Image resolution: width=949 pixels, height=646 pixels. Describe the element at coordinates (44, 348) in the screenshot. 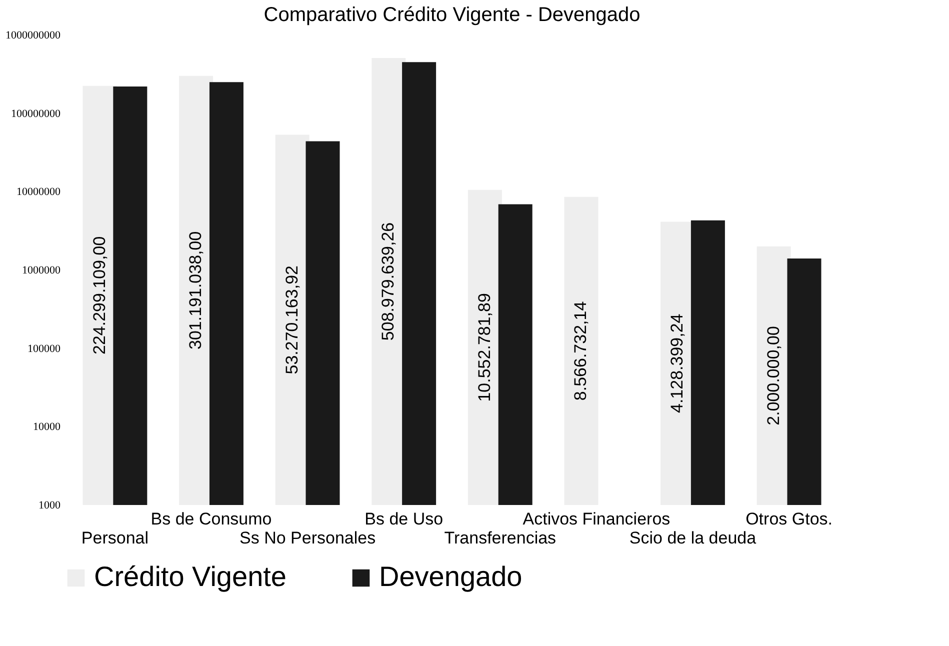

I see `y-tick-label: 100000` at that location.